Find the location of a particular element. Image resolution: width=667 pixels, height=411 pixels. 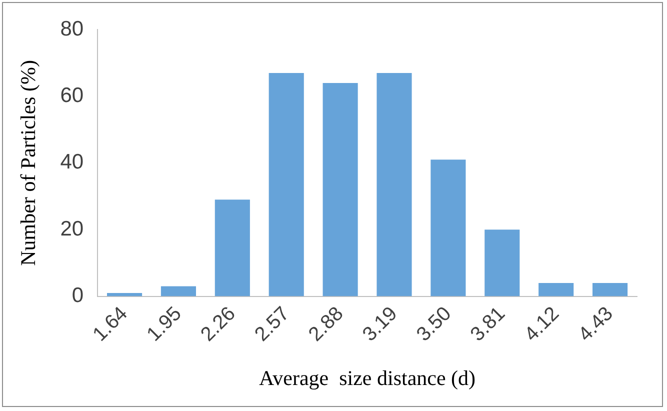

y-tick-label: 20 is located at coordinates (72, 228).